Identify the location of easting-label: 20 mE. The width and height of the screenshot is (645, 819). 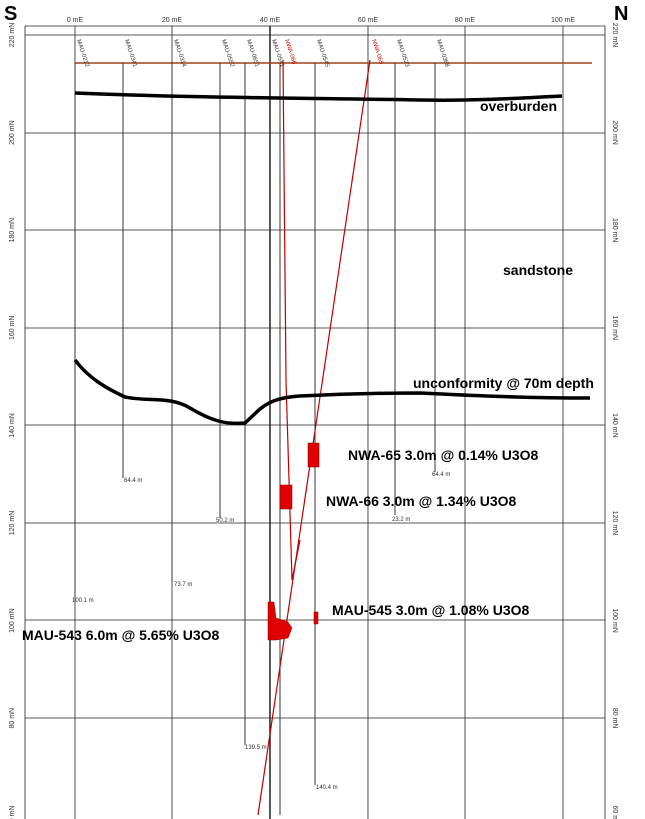
(172, 20).